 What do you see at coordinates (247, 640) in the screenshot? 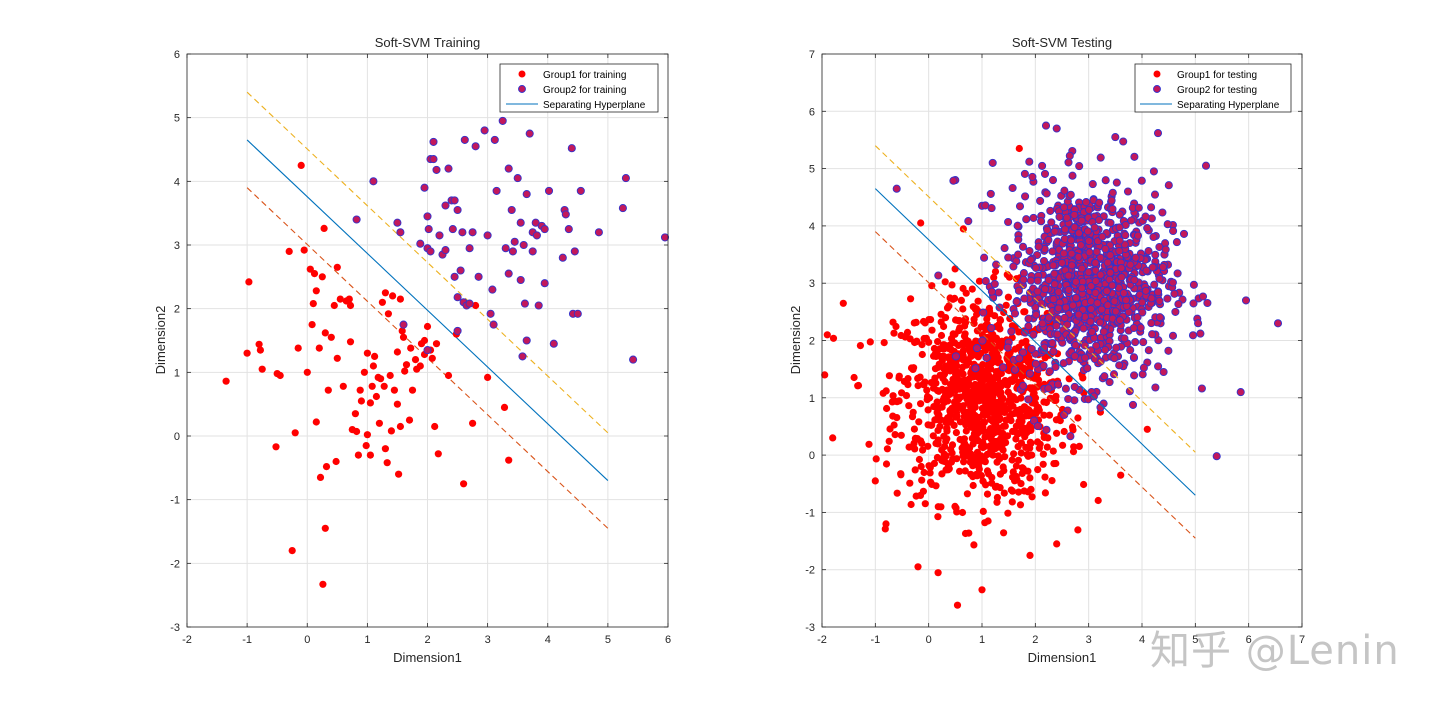
I see `x-tick-label-training: -1` at bounding box center [247, 640].